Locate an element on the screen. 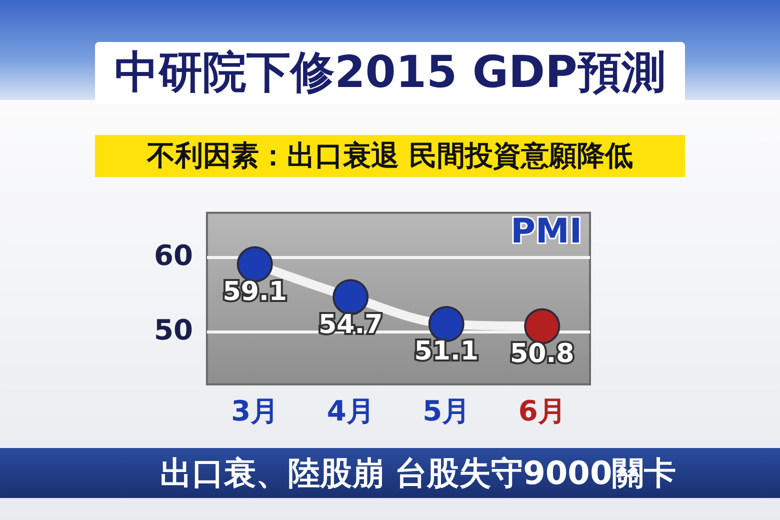  x-tick-label: 3月 is located at coordinates (255, 411).